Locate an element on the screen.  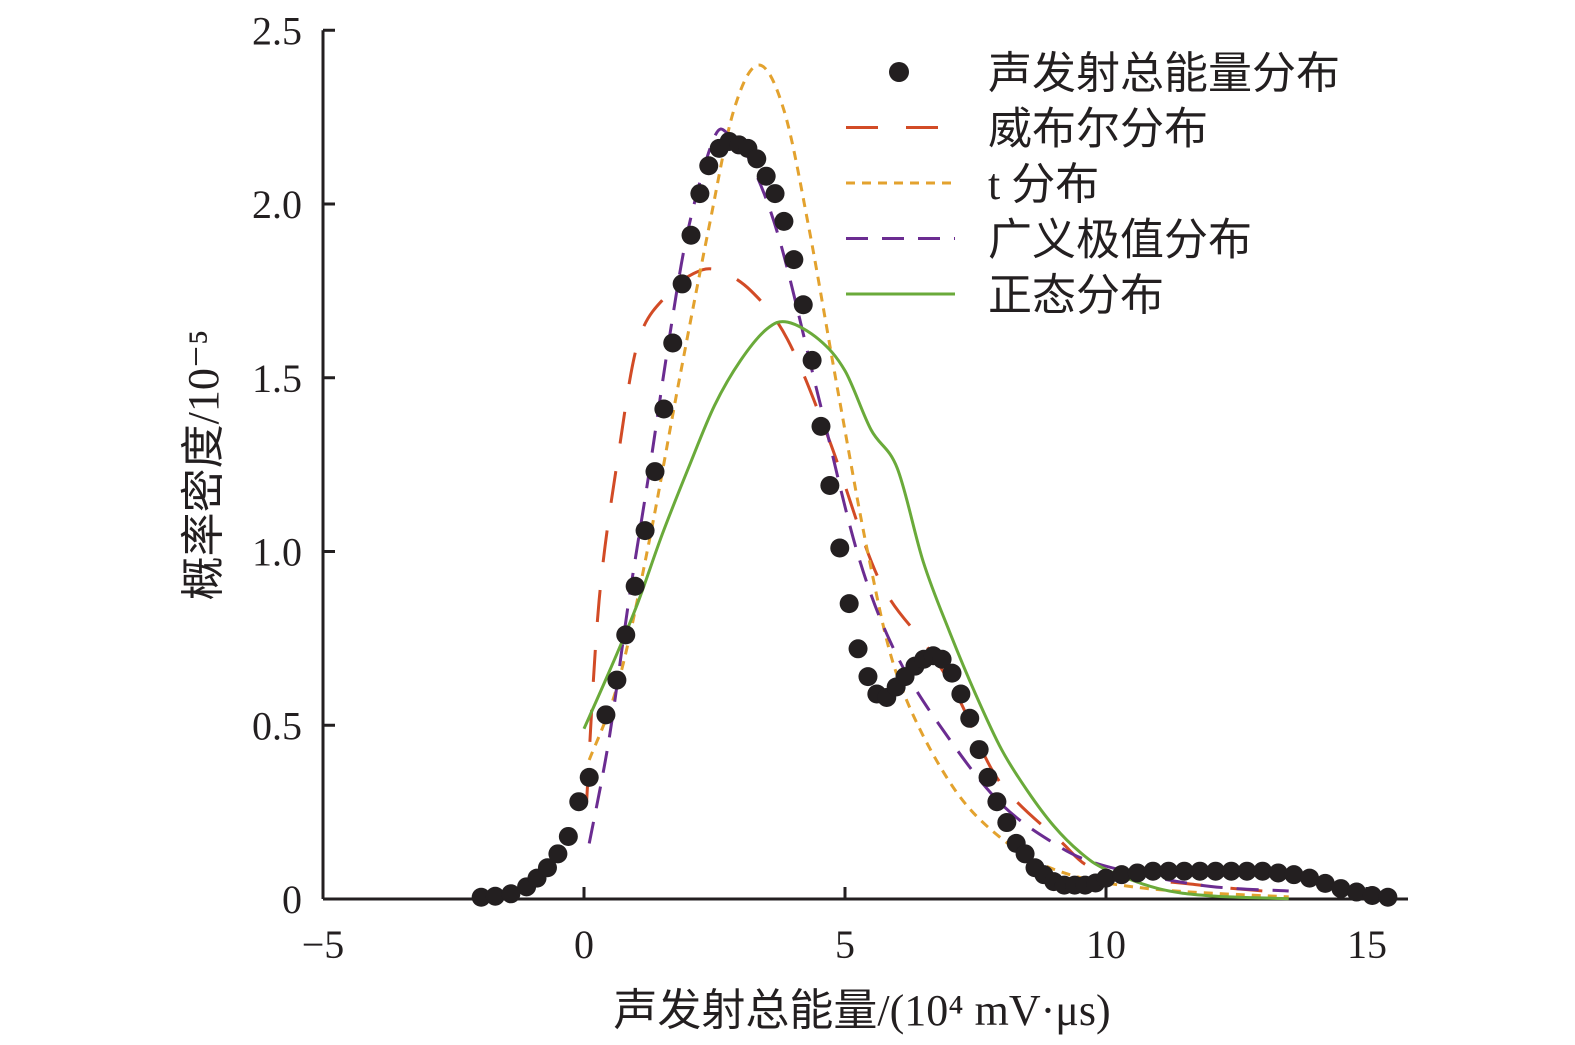
y-tick-label: 0 is located at coordinates (292, 899).